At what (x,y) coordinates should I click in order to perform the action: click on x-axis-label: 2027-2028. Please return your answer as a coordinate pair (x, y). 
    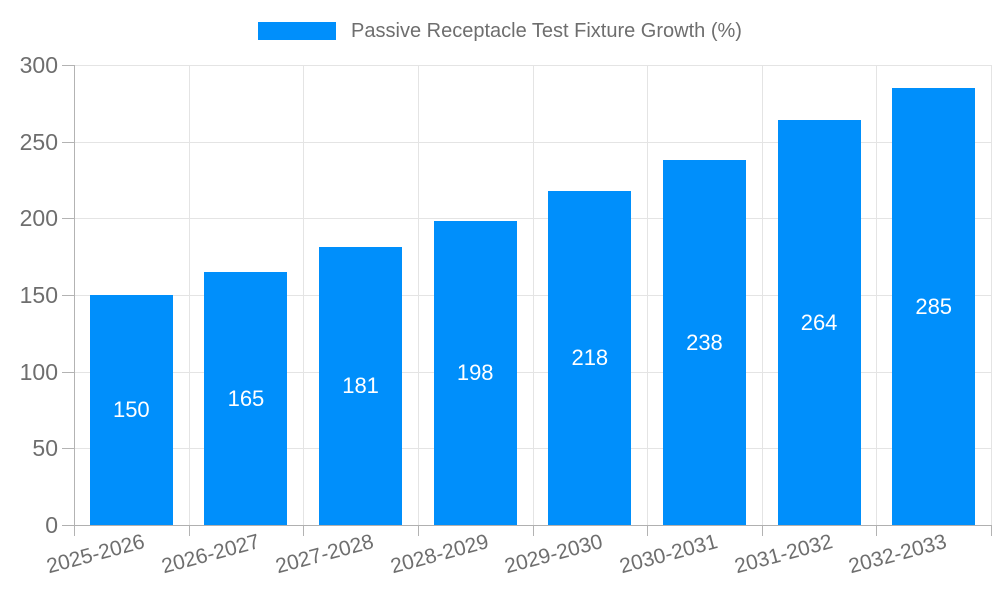
    Looking at the image, I should click on (325, 554).